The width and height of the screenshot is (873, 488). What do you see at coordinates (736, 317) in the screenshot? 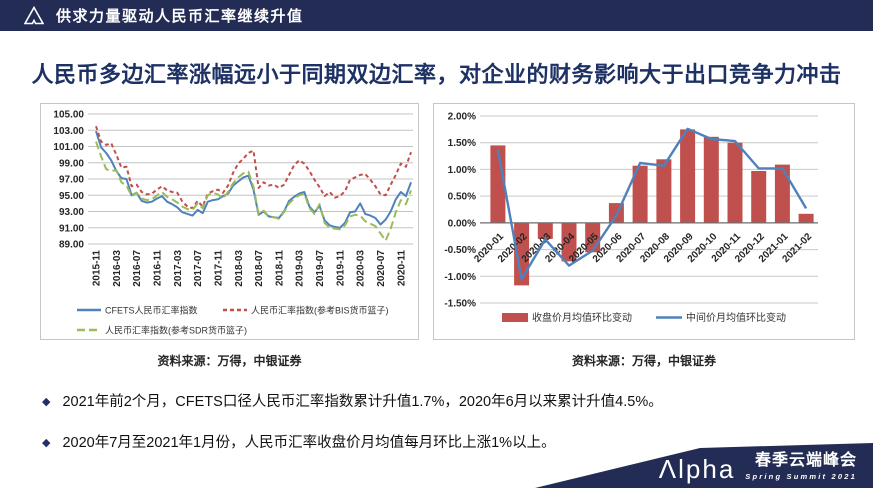
I see `svg-text: 中间价月均值环比变动` at bounding box center [736, 317].